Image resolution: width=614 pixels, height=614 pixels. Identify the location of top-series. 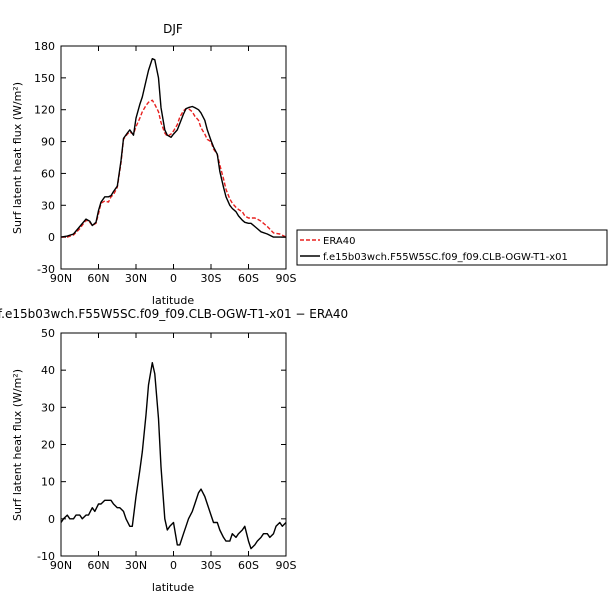
(173, 148).